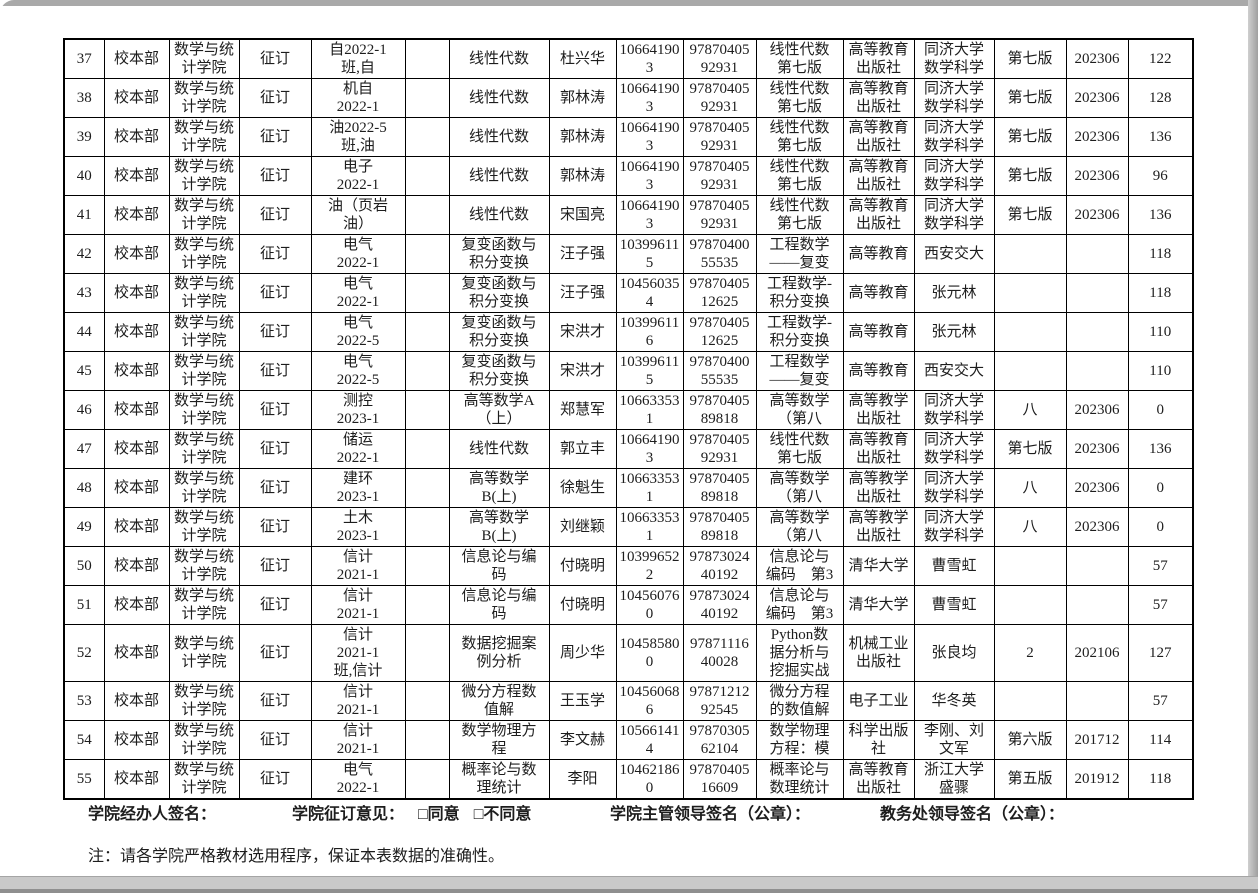 The height and width of the screenshot is (893, 1258). Describe the element at coordinates (84, 779) in the screenshot. I see `cell-seq: 55` at that location.